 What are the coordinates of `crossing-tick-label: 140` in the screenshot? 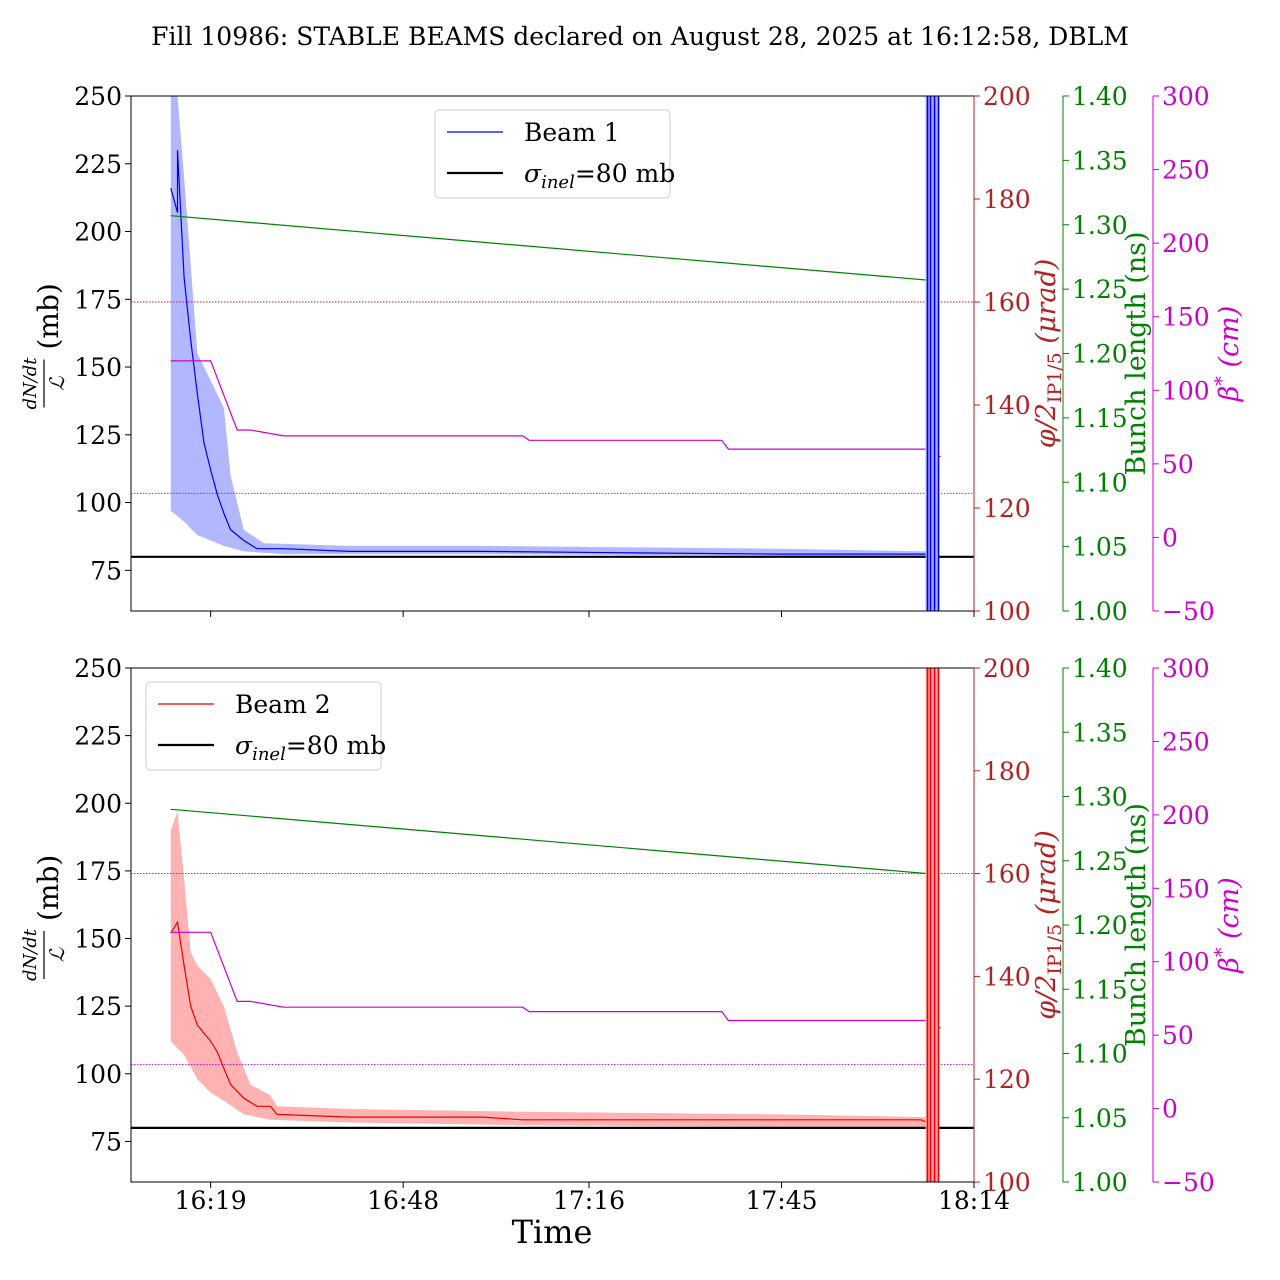 It's located at (1007, 976).